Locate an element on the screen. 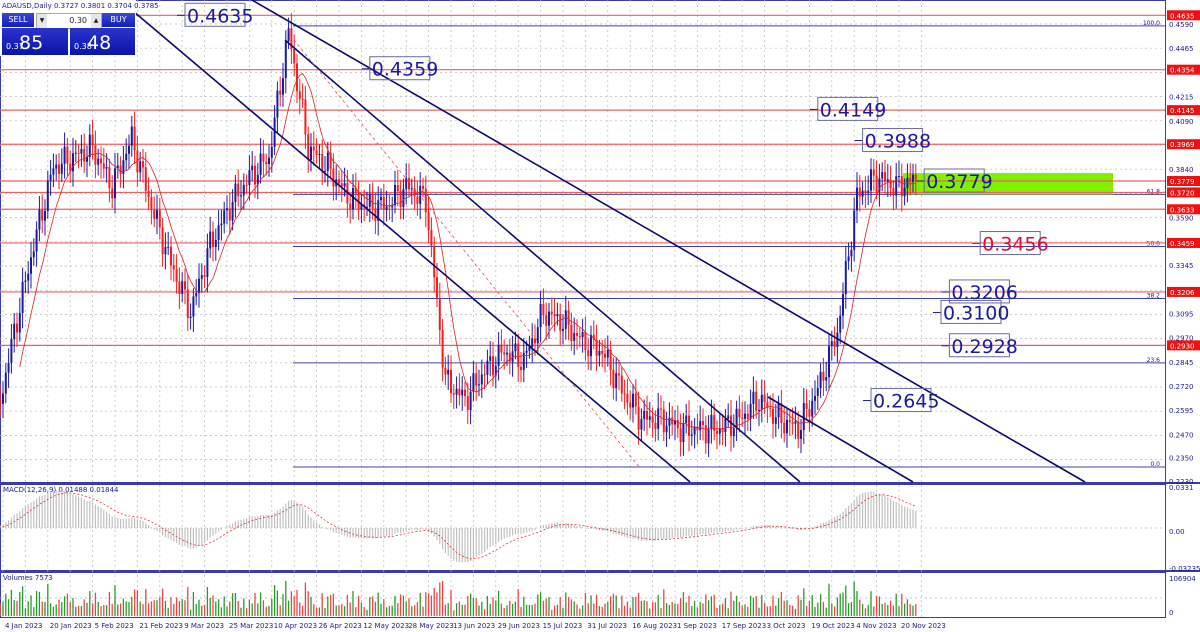  annotation-text: 0.4635 is located at coordinates (220, 16).